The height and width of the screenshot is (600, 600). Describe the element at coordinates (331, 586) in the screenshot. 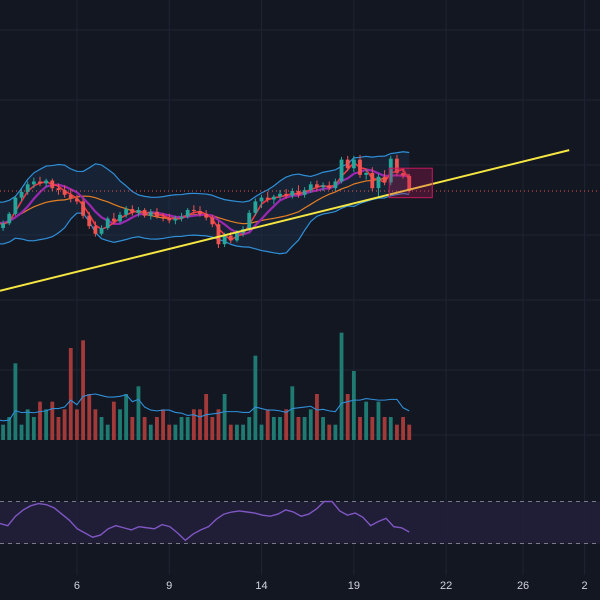

I see `x-axis: 6 9 14 19 22 26 2` at that location.